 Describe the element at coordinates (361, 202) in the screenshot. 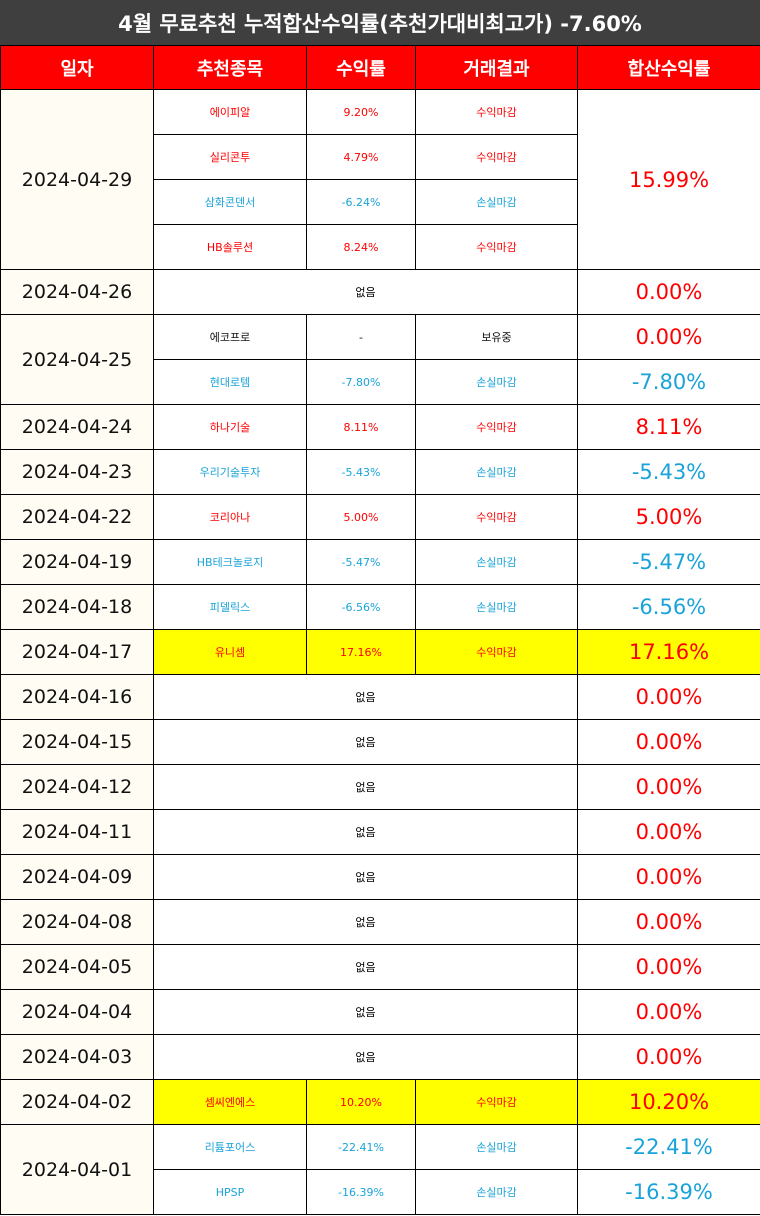

I see `return-cell: -6.24%` at that location.